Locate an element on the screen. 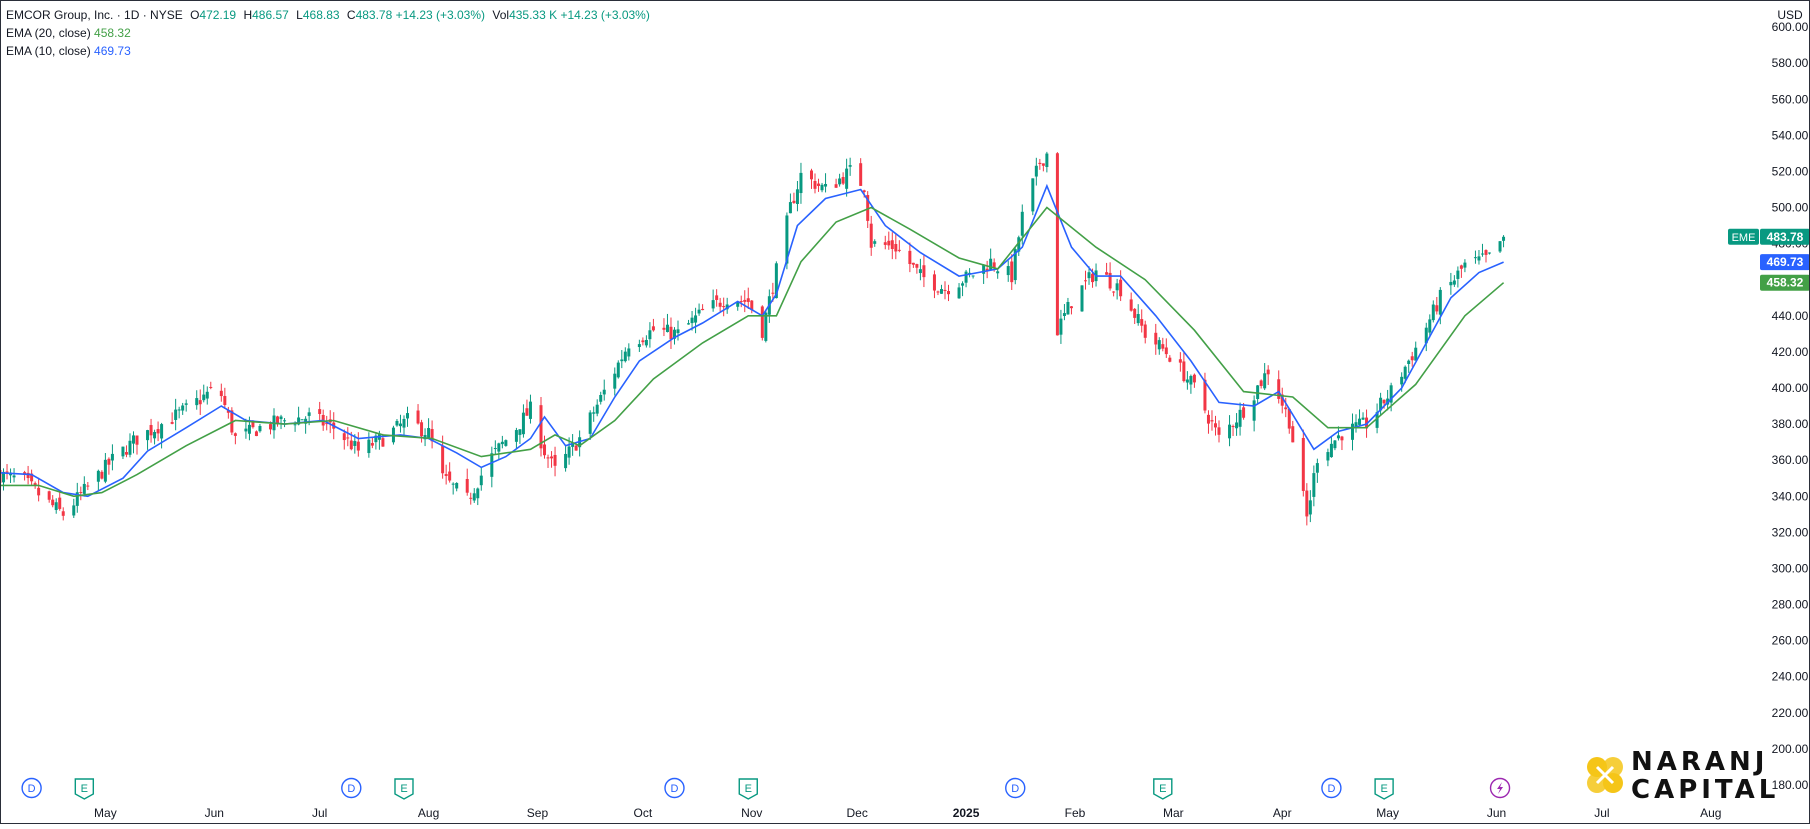  ema20-value: 458.32 is located at coordinates (112, 33).